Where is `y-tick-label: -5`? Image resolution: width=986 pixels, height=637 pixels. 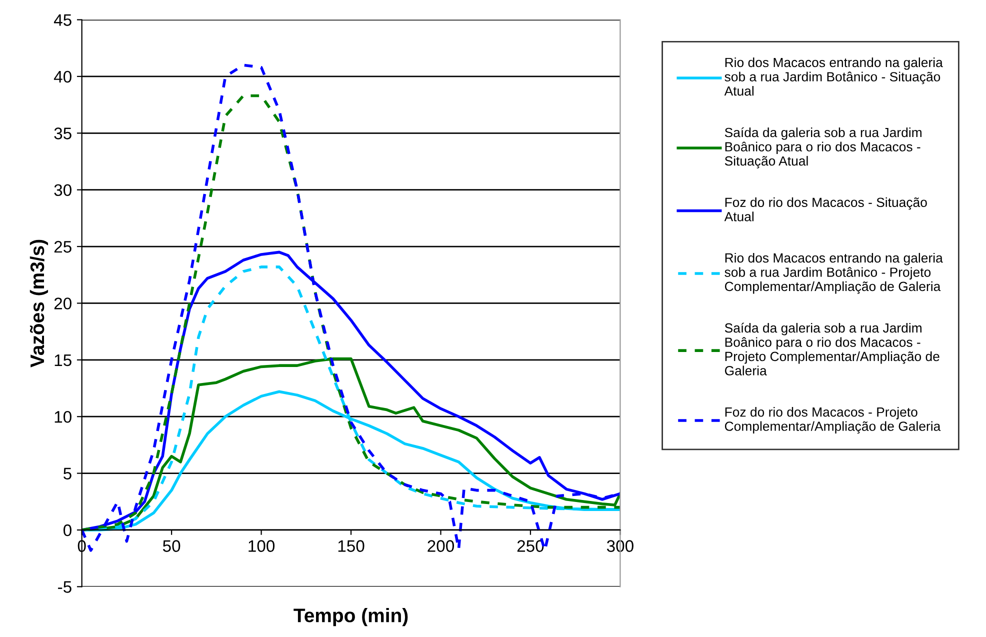 y-tick-label: -5 is located at coordinates (65, 587).